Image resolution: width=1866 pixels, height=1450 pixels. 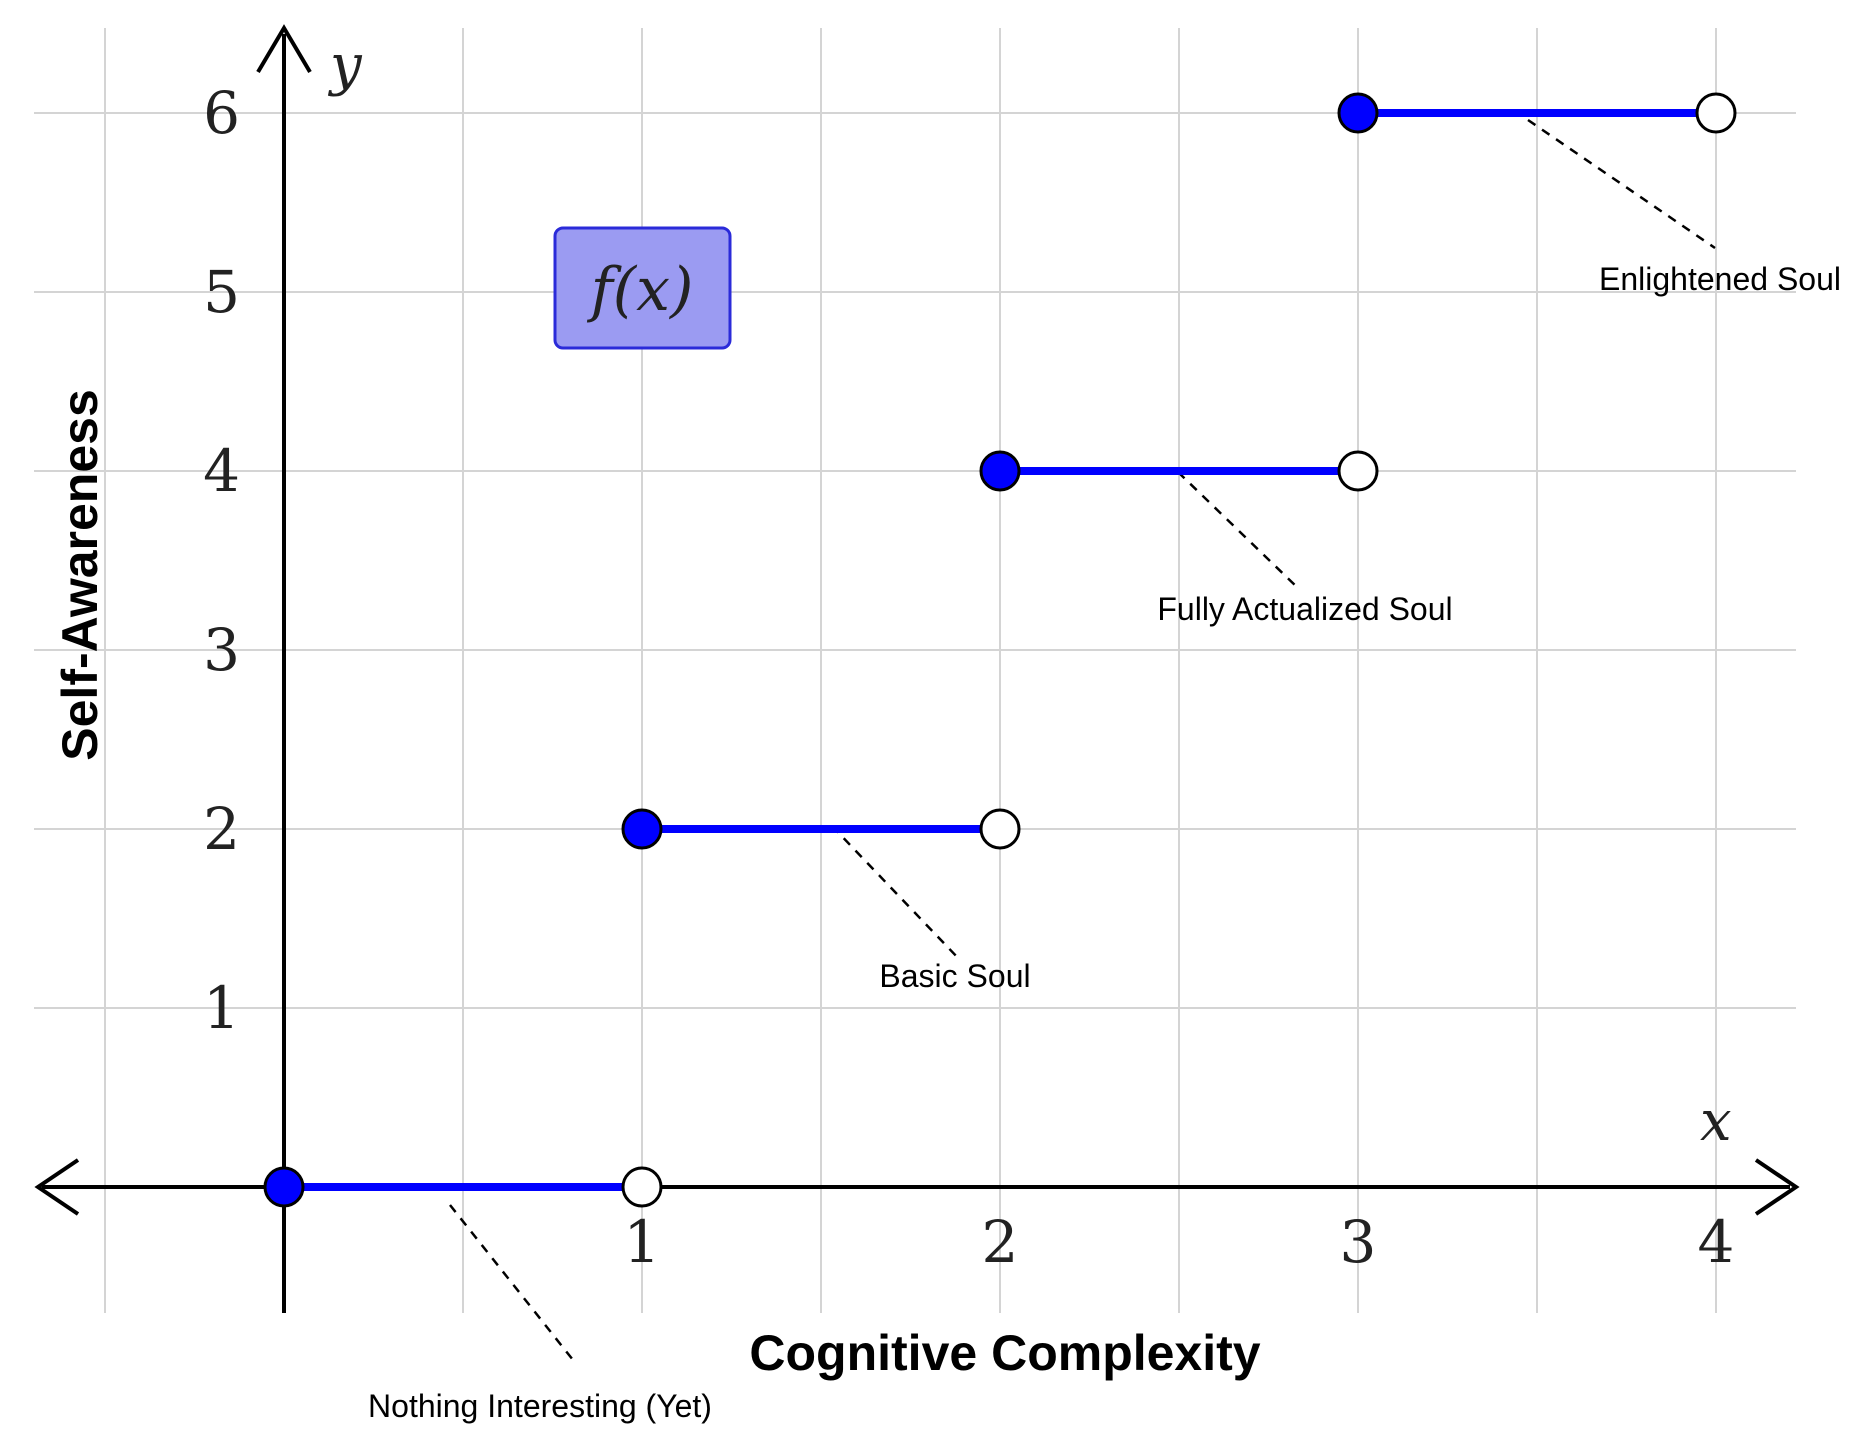 What do you see at coordinates (345, 65) in the screenshot?
I see `y-axis-symbol: y` at bounding box center [345, 65].